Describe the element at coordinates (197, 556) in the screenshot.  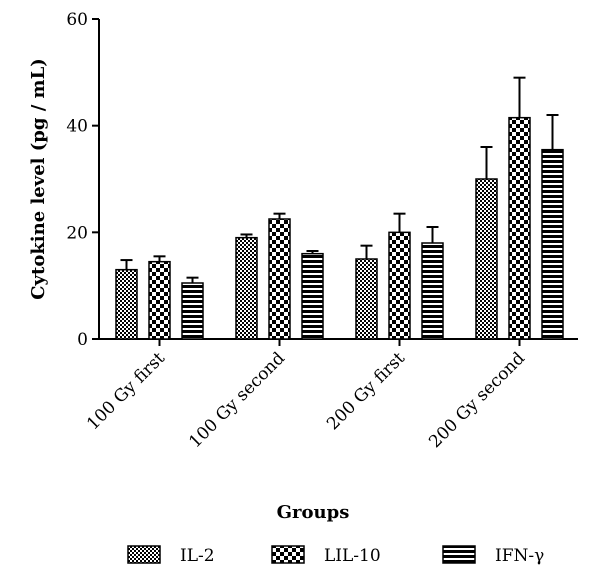
I see `legend-label: IL-2` at that location.